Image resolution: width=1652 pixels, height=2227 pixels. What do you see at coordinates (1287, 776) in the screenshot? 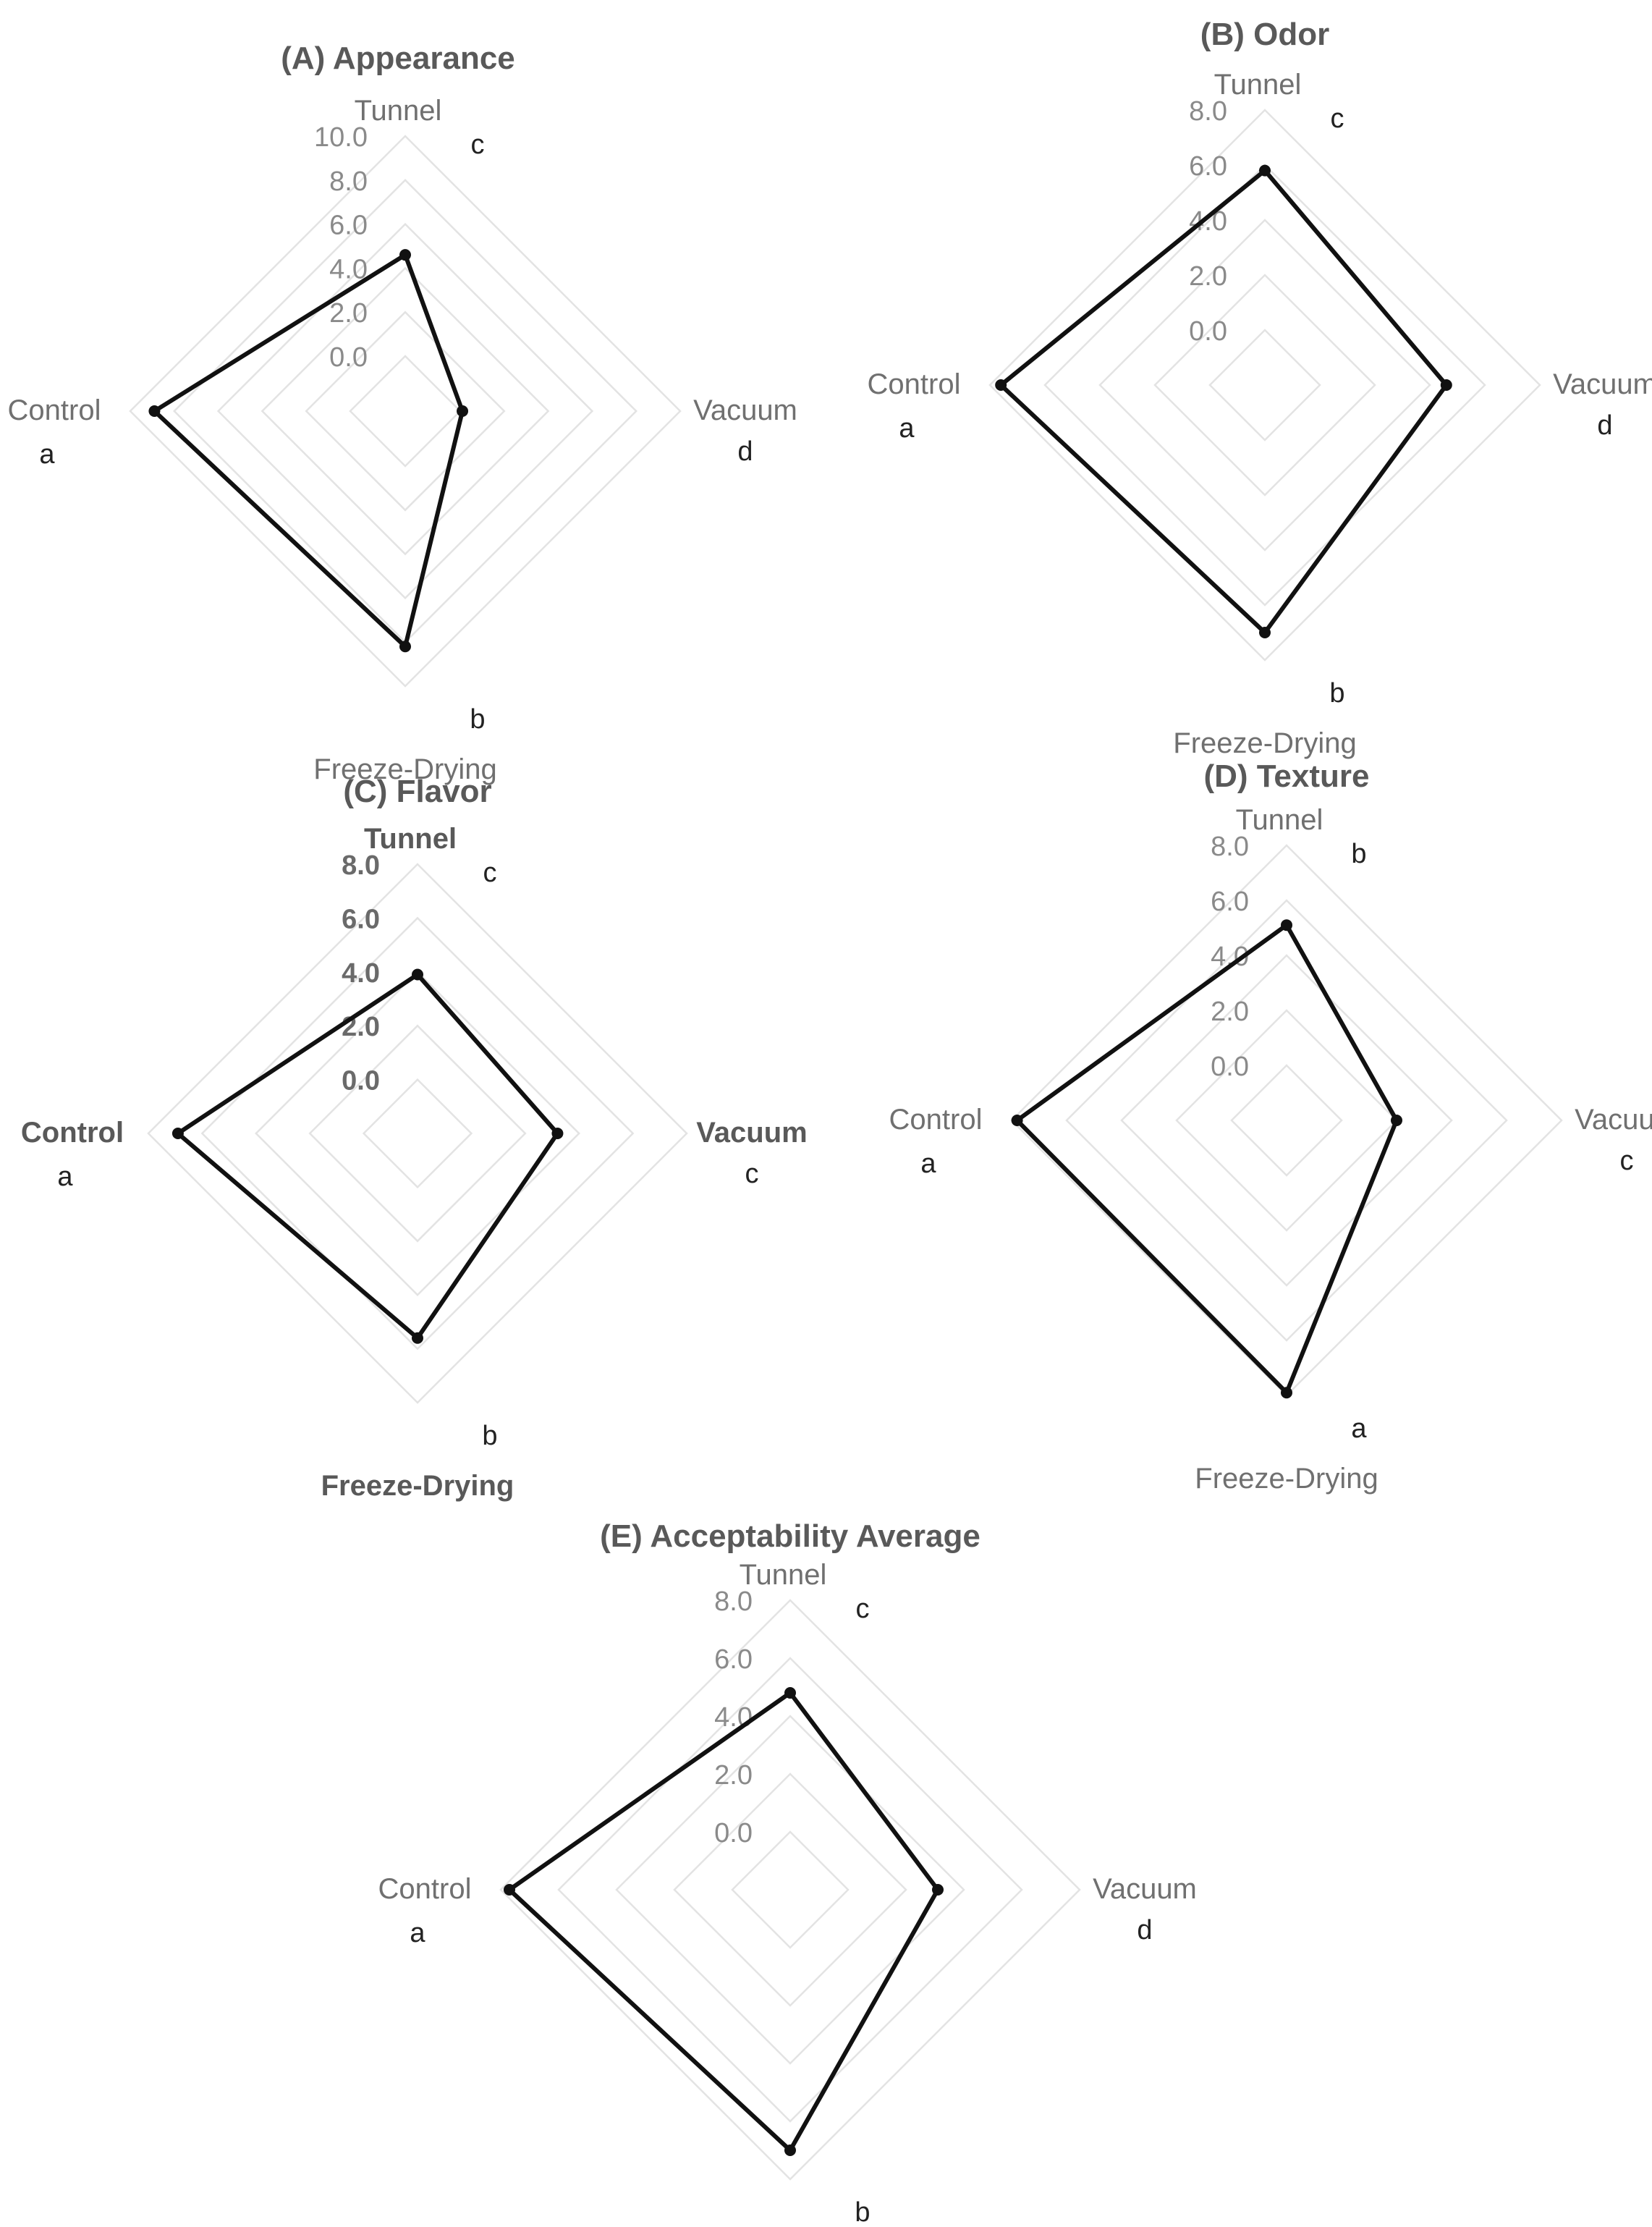
I see `chart-title: (D) Texture` at bounding box center [1287, 776].